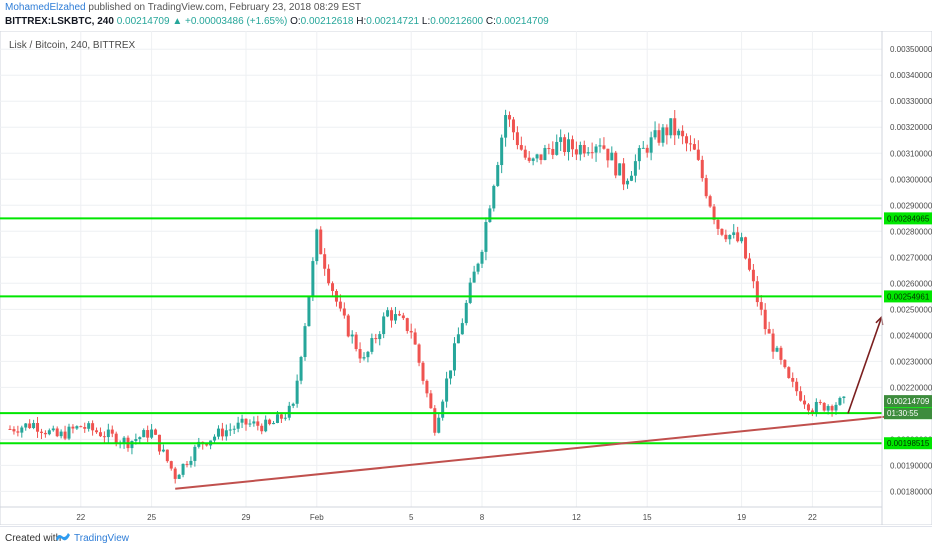 Image resolution: width=932 pixels, height=551 pixels. I want to click on open-label: O:, so click(295, 21).